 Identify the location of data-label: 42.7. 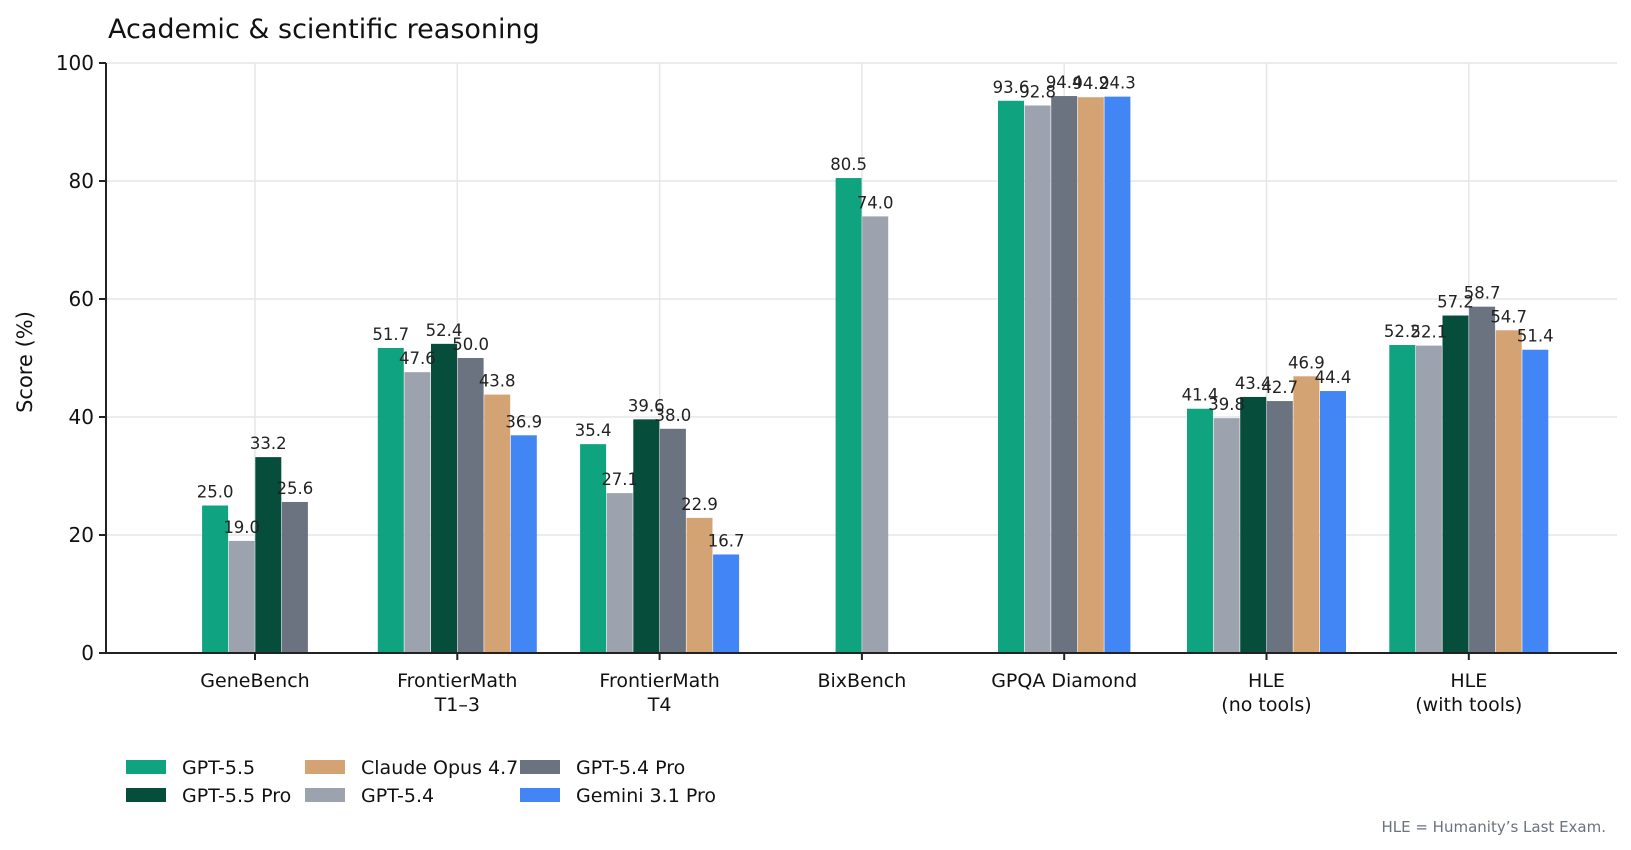
(1279, 387).